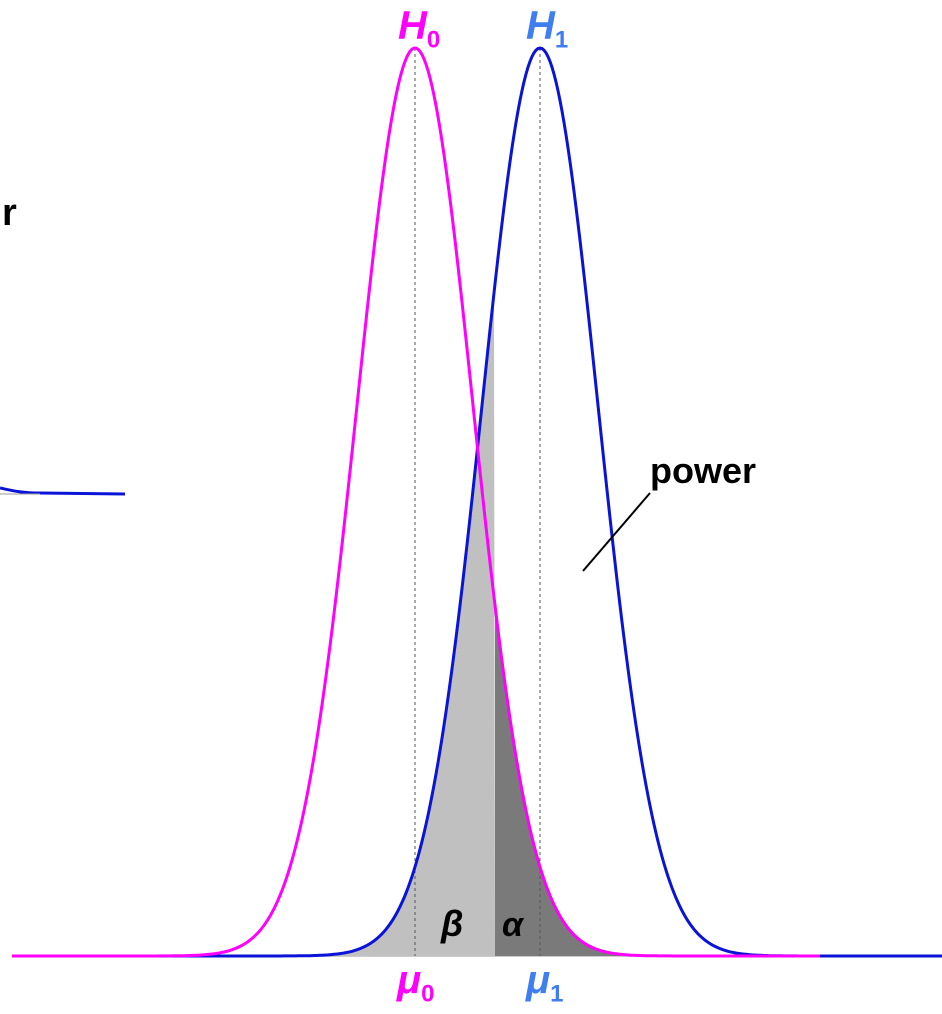 This screenshot has width=942, height=1014. Describe the element at coordinates (545, 983) in the screenshot. I see `mu1-label: μ1` at that location.